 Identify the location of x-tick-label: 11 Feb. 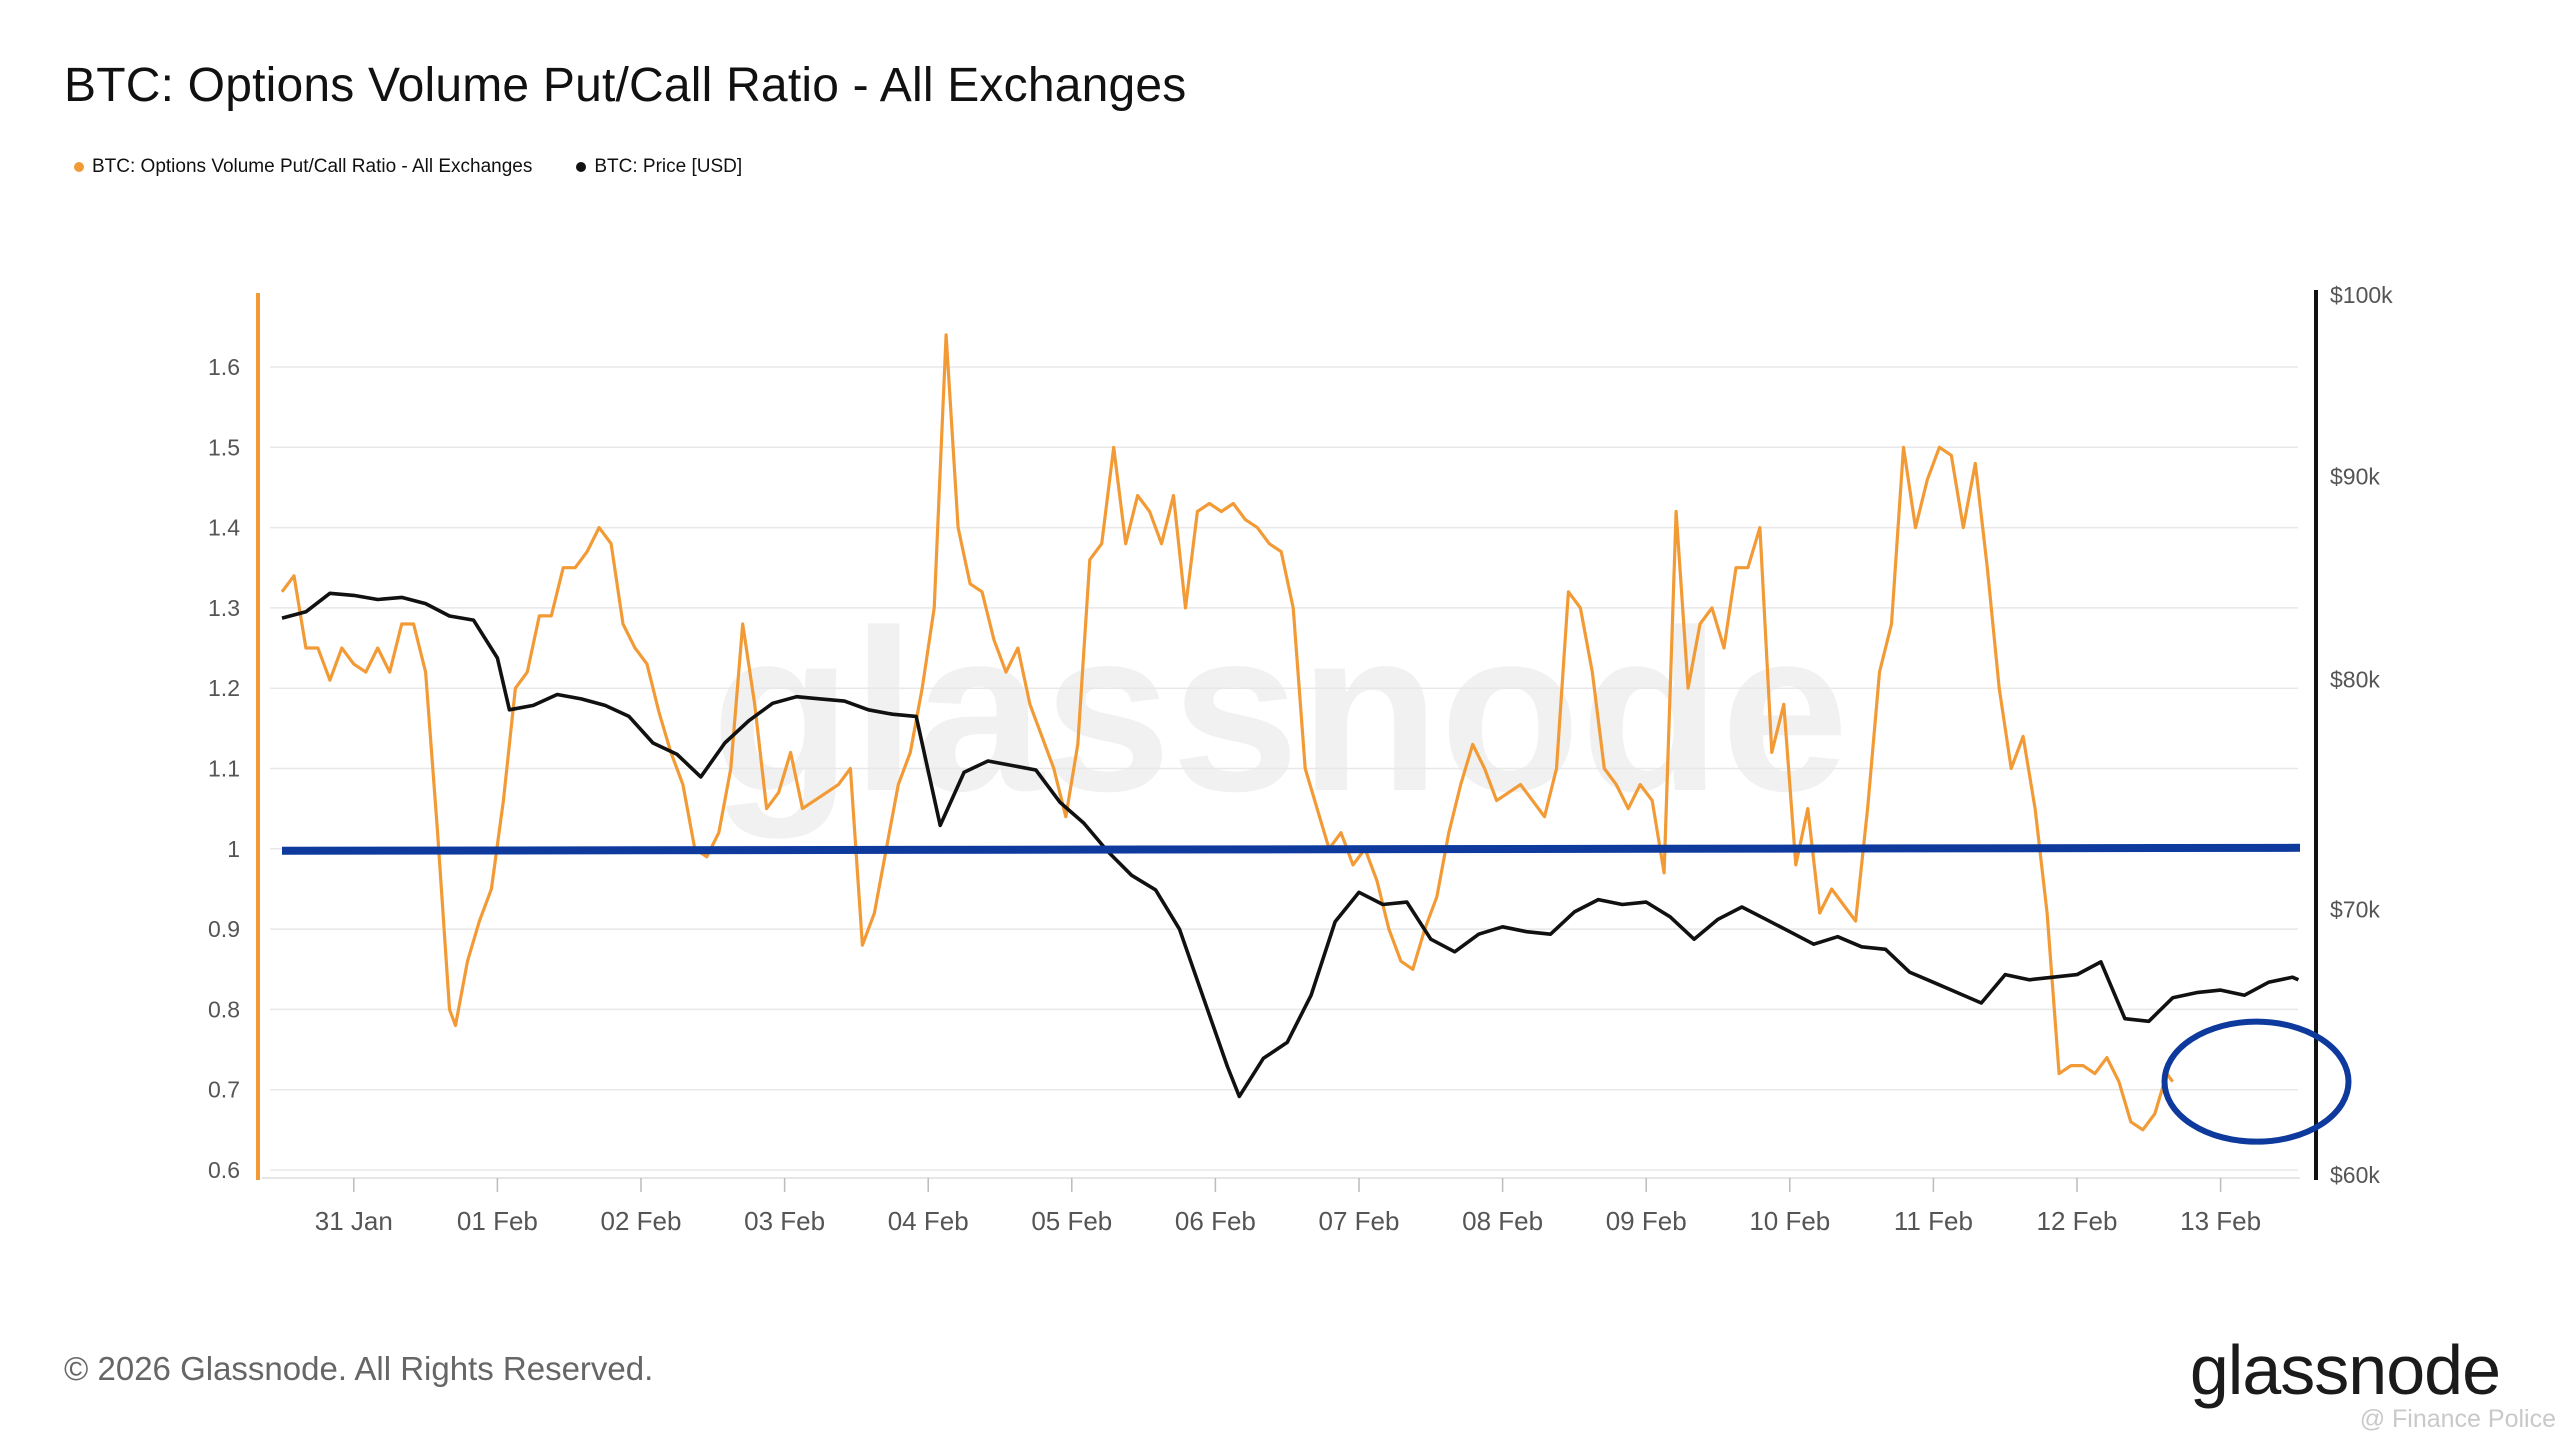
(1933, 1221).